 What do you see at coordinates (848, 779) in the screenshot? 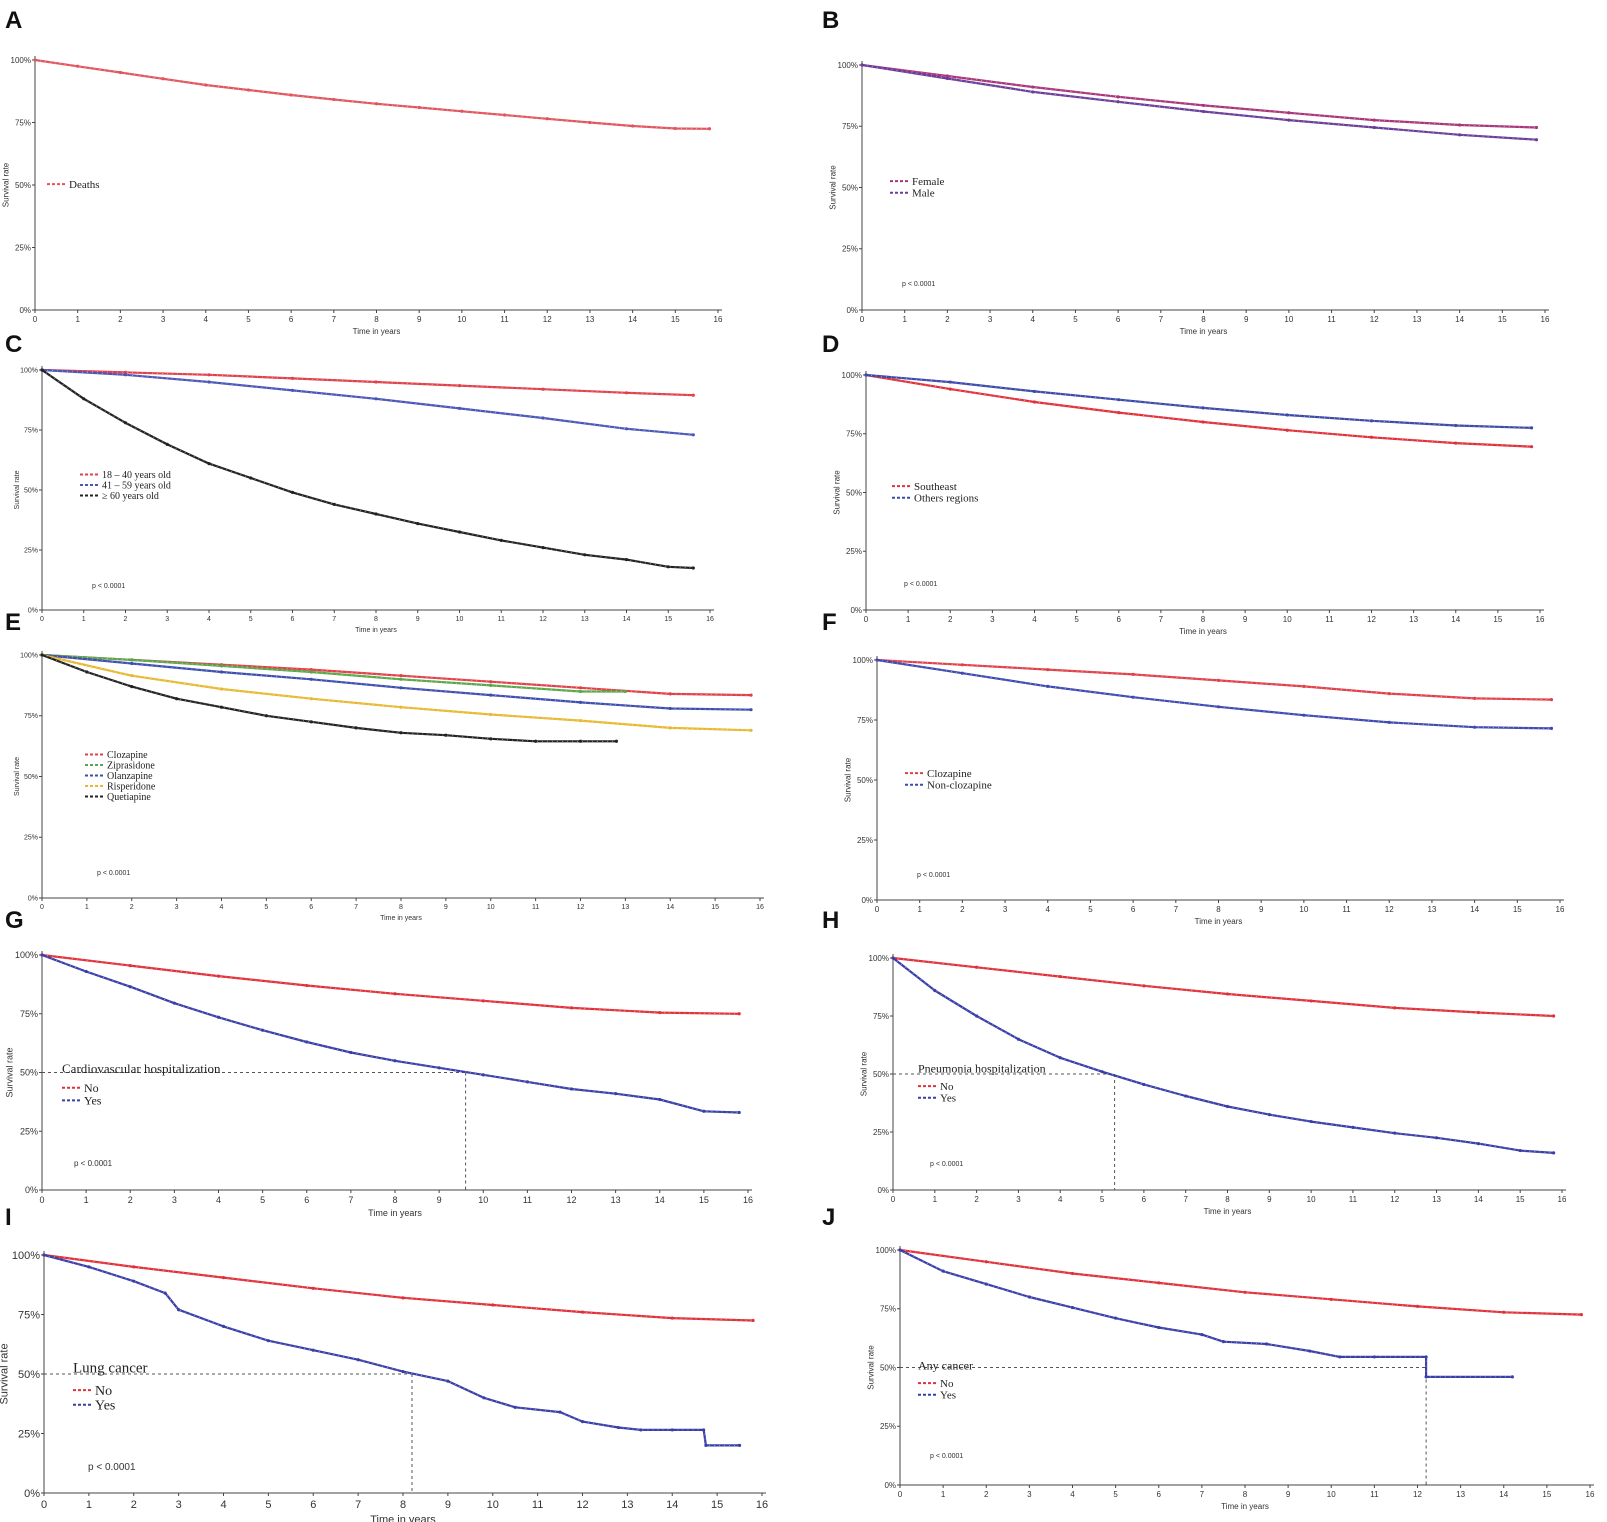
I see `y-axis-label: Survival rate` at bounding box center [848, 779].